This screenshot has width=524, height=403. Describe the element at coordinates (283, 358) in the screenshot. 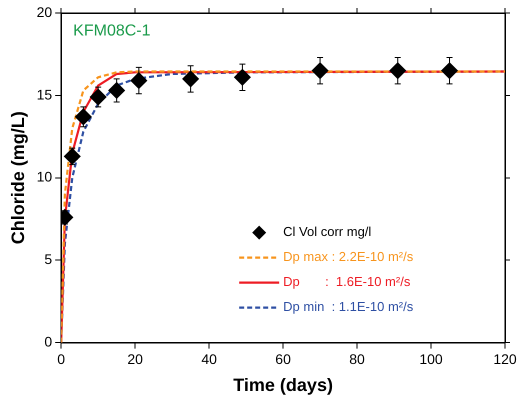

I see `x-tick-label: 60` at that location.